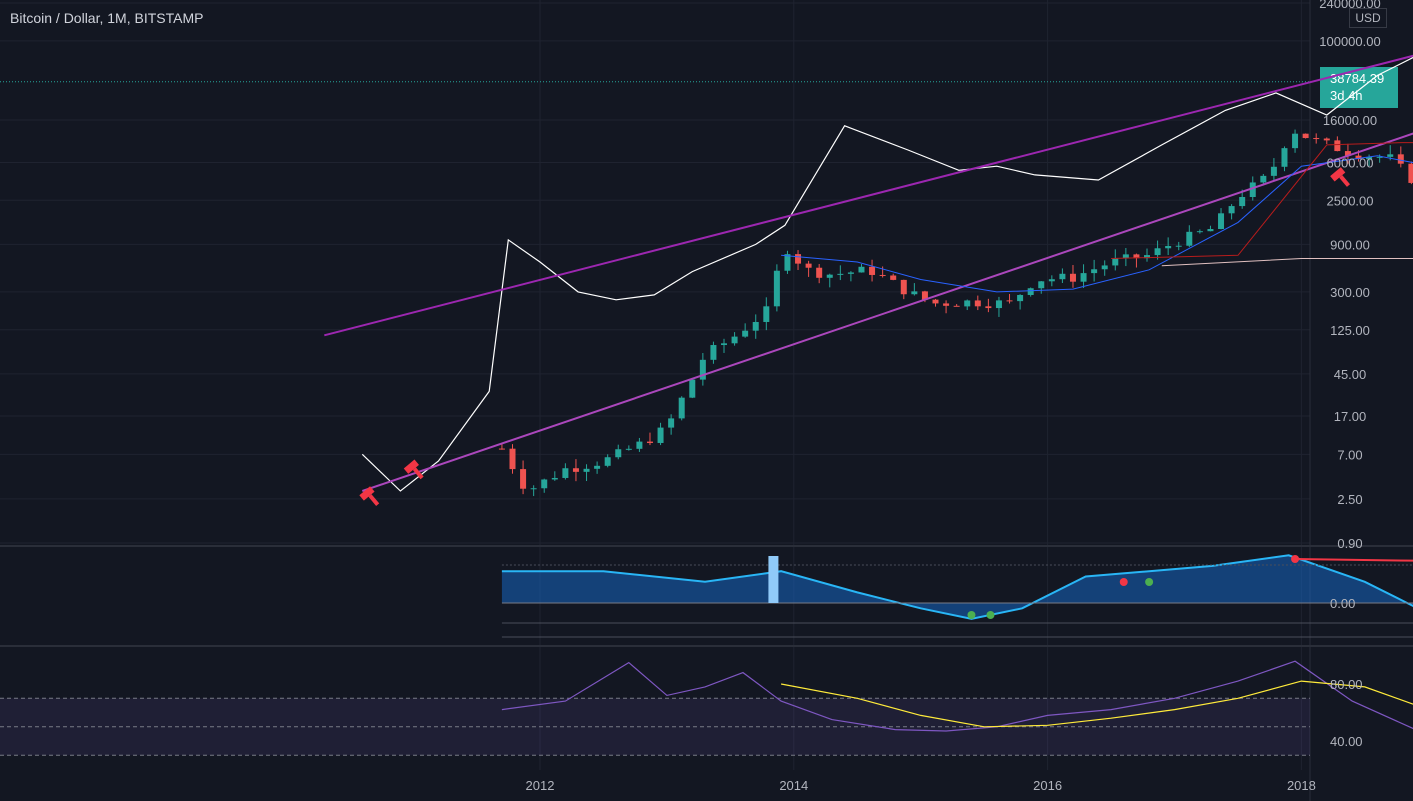 Image resolution: width=1413 pixels, height=801 pixels. I want to click on price-tick-label: 16000.00, so click(1350, 120).